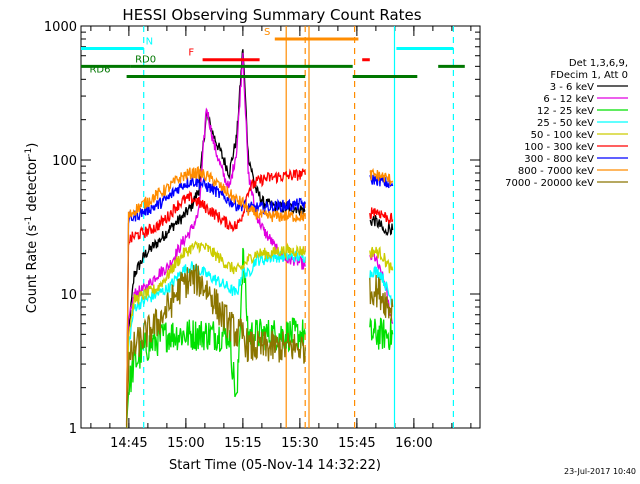 The image size is (640, 484). Describe the element at coordinates (556, 171) in the screenshot. I see `legend-entry-label: 800 - 7000 keV` at that location.